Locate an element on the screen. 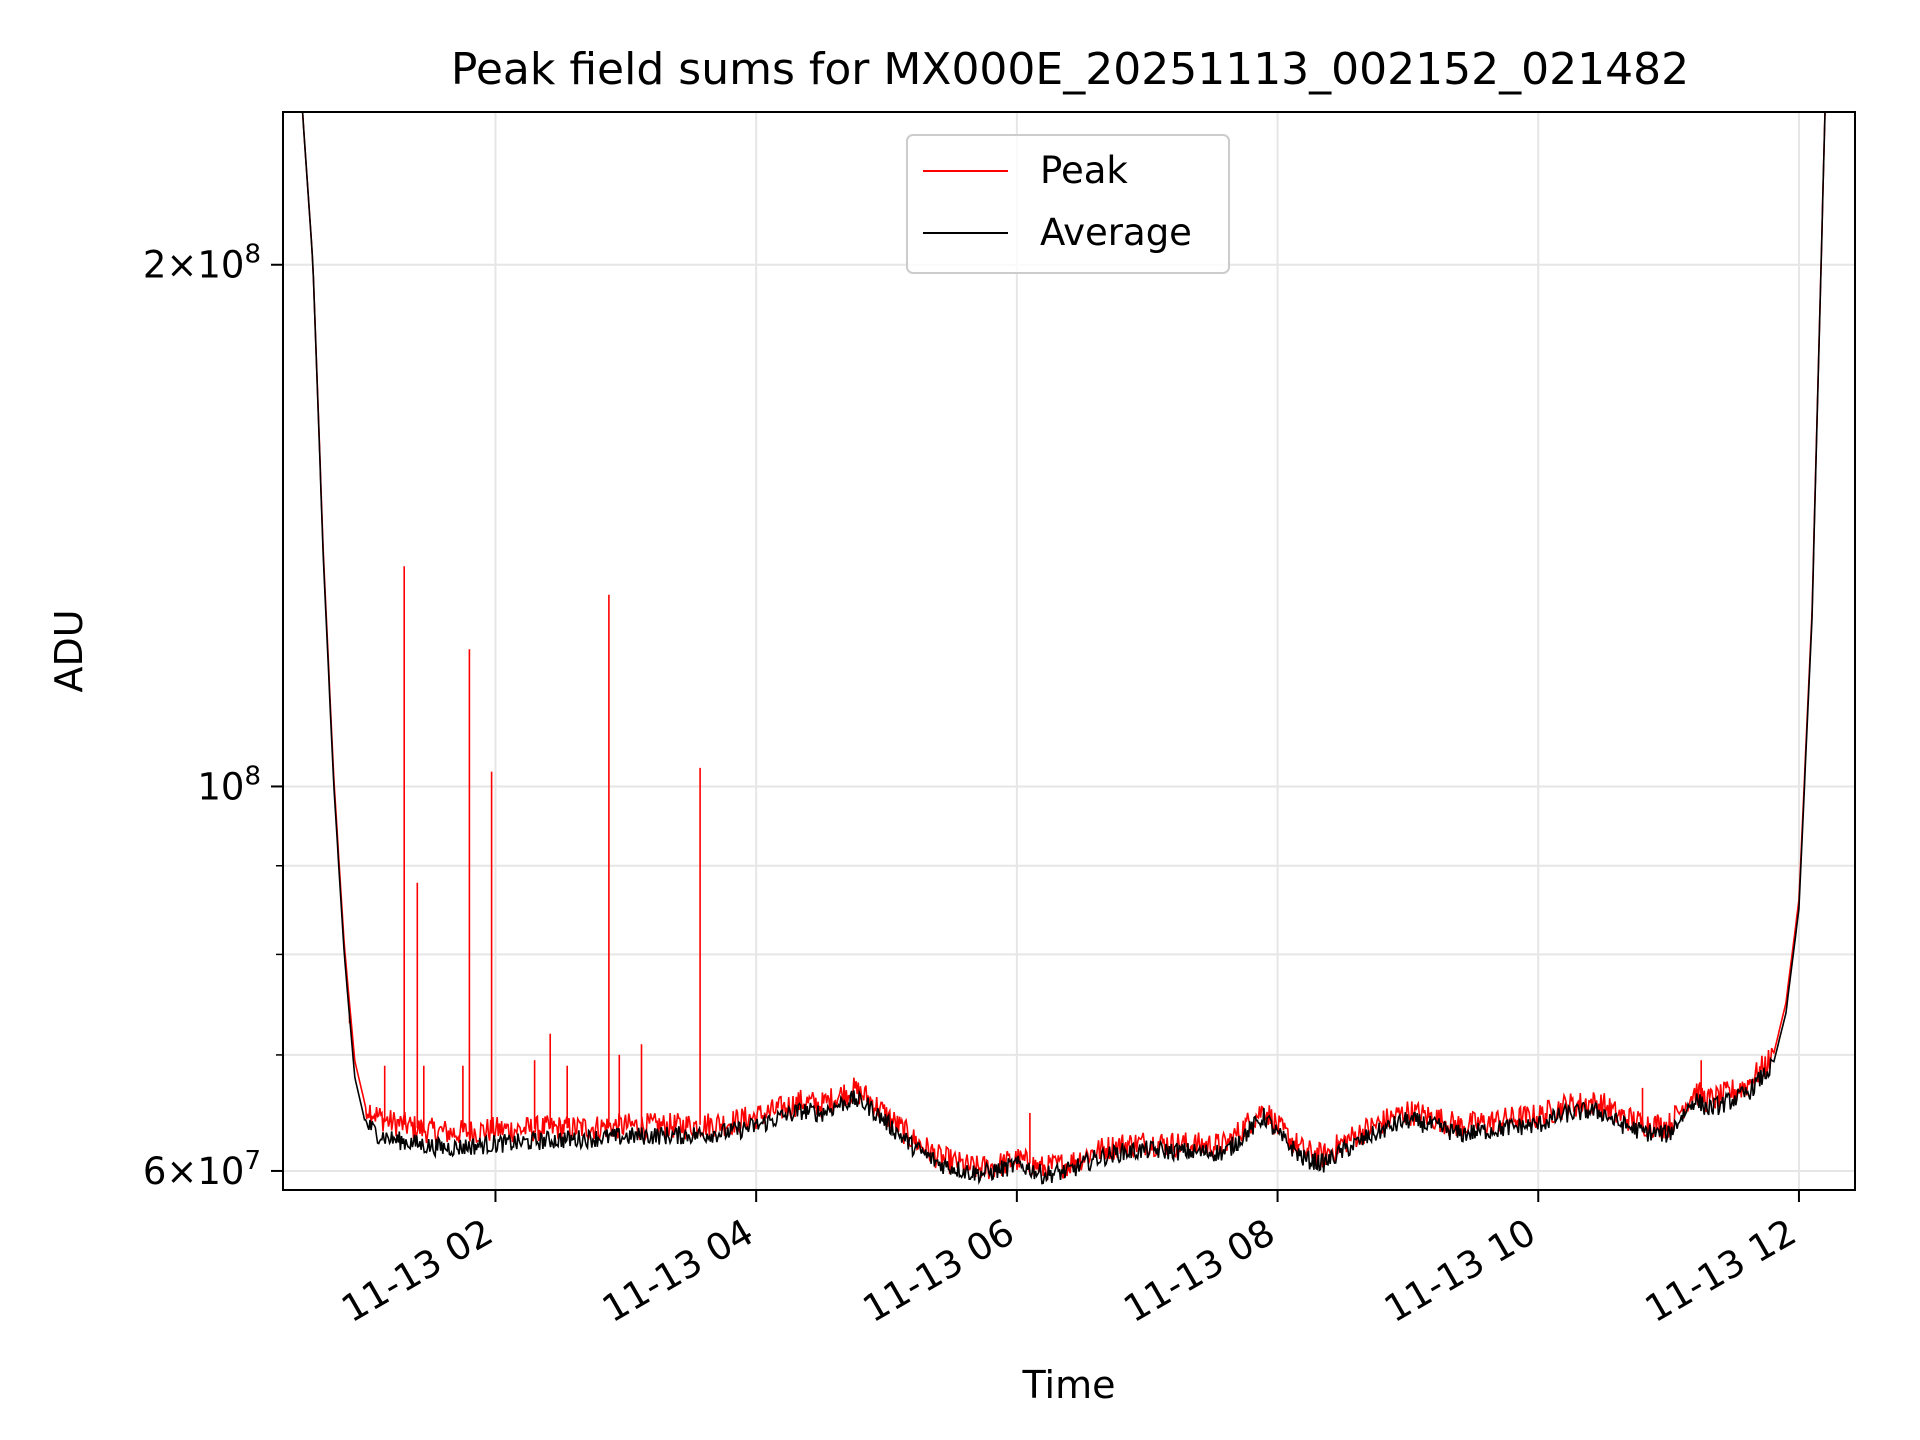 The height and width of the screenshot is (1440, 1920). y-tick-label: 108 is located at coordinates (229, 784).